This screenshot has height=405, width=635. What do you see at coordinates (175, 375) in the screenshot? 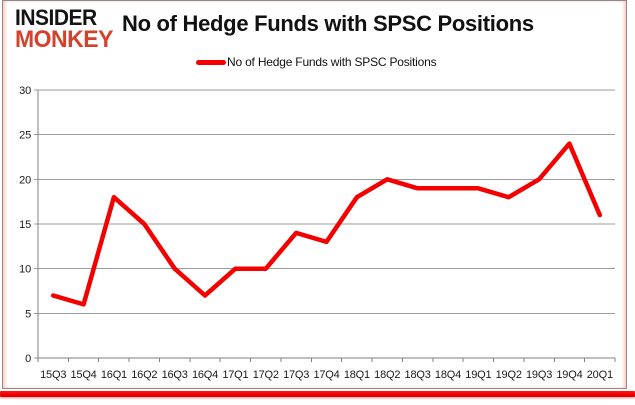
I see `x-tick-label: 16Q3` at bounding box center [175, 375].